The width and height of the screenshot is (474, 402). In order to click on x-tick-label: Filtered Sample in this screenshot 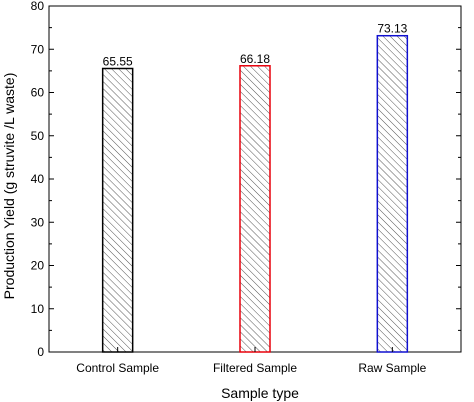, I will do `click(255, 368)`.